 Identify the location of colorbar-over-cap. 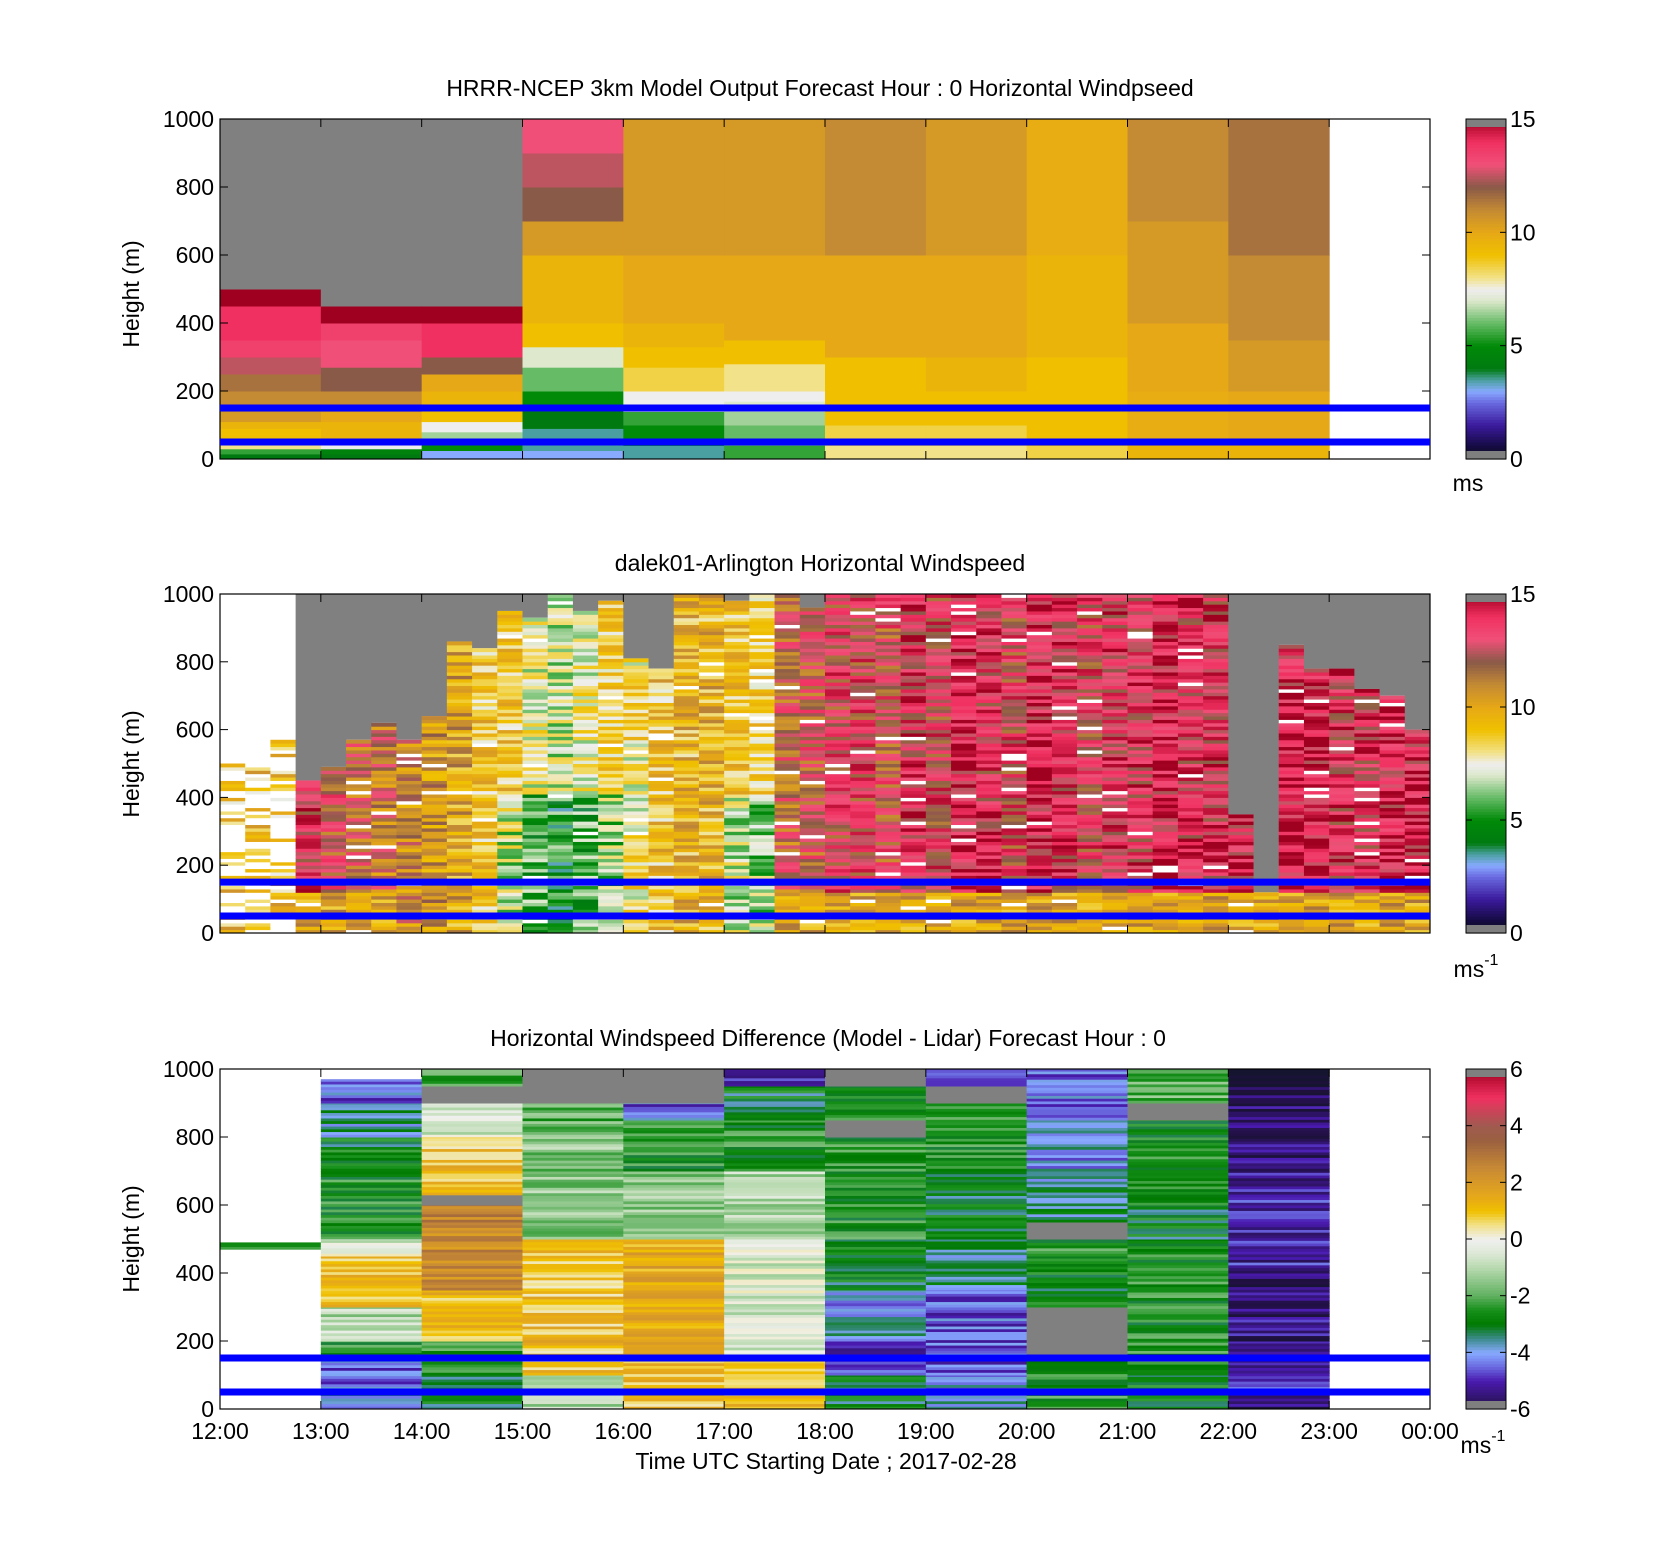
(1486, 123).